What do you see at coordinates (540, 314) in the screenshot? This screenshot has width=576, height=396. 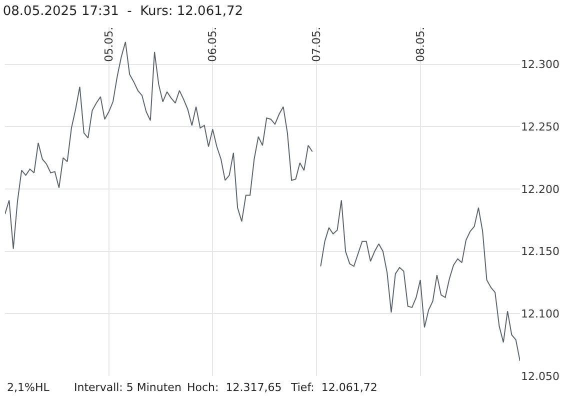 I see `y-tick-label: 12.100` at bounding box center [540, 314].